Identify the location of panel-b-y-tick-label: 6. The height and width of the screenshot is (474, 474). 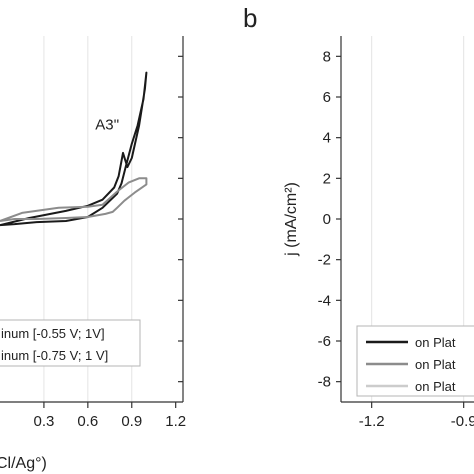
(327, 97).